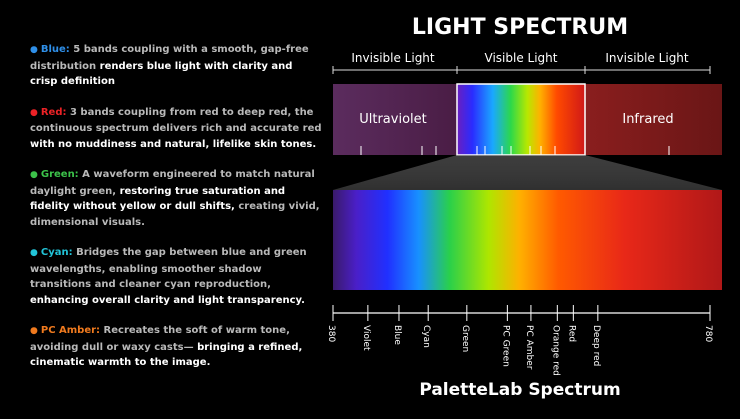 The image size is (740, 419). I want to click on band-ticks, so click(515, 150).